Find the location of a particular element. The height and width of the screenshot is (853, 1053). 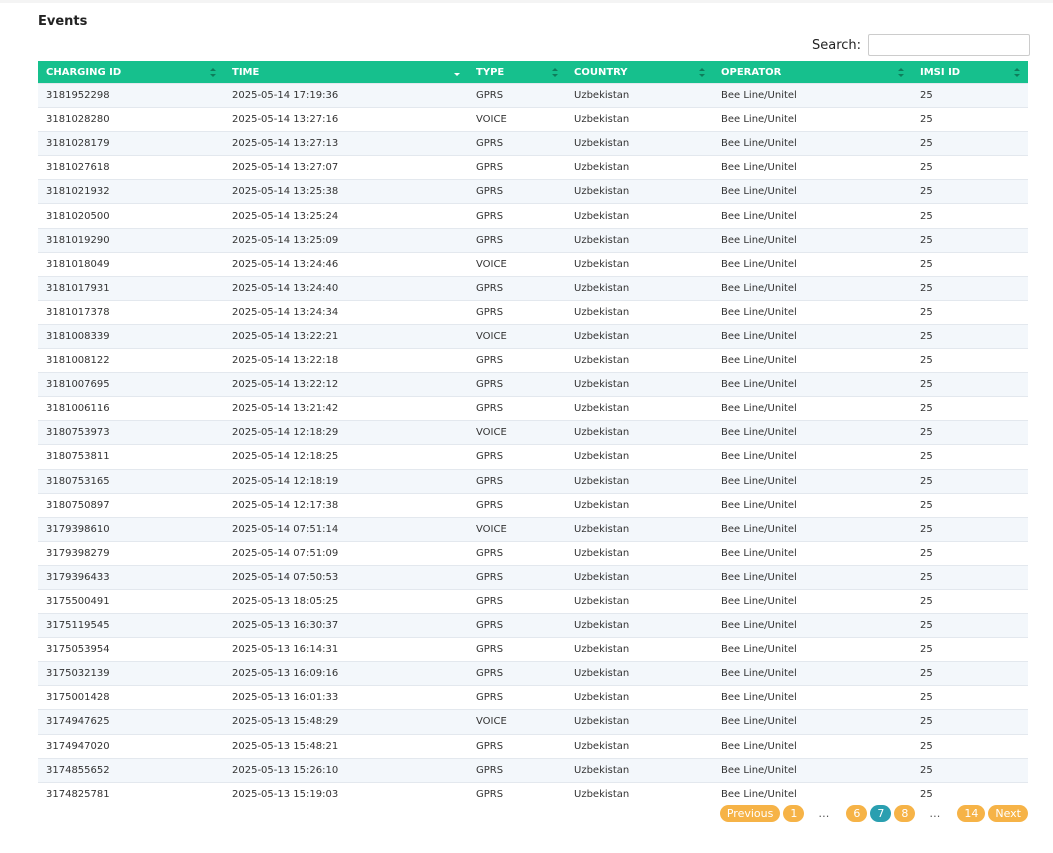

table-cell: 2025-05-14 13:24:40 is located at coordinates (346, 288).